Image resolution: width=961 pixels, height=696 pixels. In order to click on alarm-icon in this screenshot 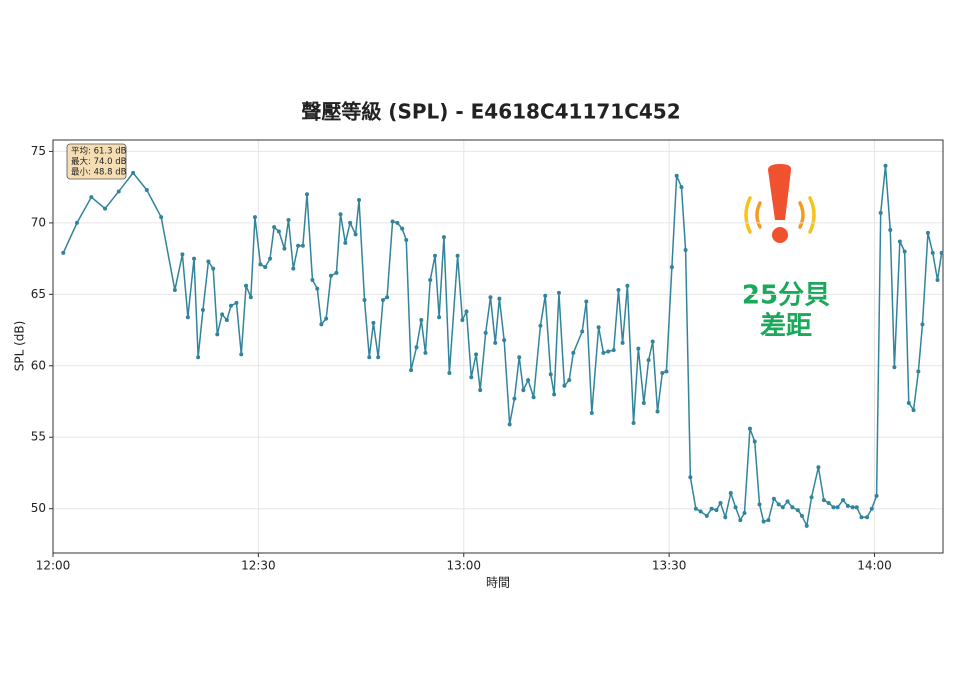, I will do `click(780, 203)`.